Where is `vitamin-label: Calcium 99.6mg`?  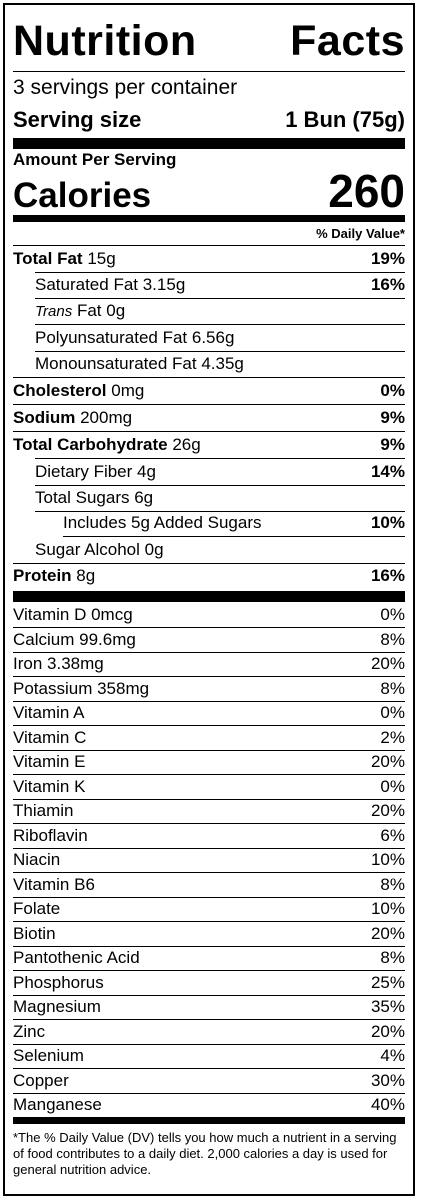 vitamin-label: Calcium 99.6mg is located at coordinates (74, 639).